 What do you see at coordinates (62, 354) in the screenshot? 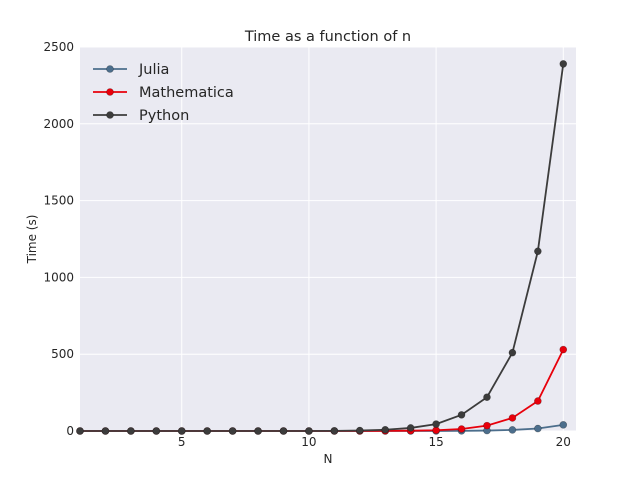
I see `y-tick-label: 500` at bounding box center [62, 354].